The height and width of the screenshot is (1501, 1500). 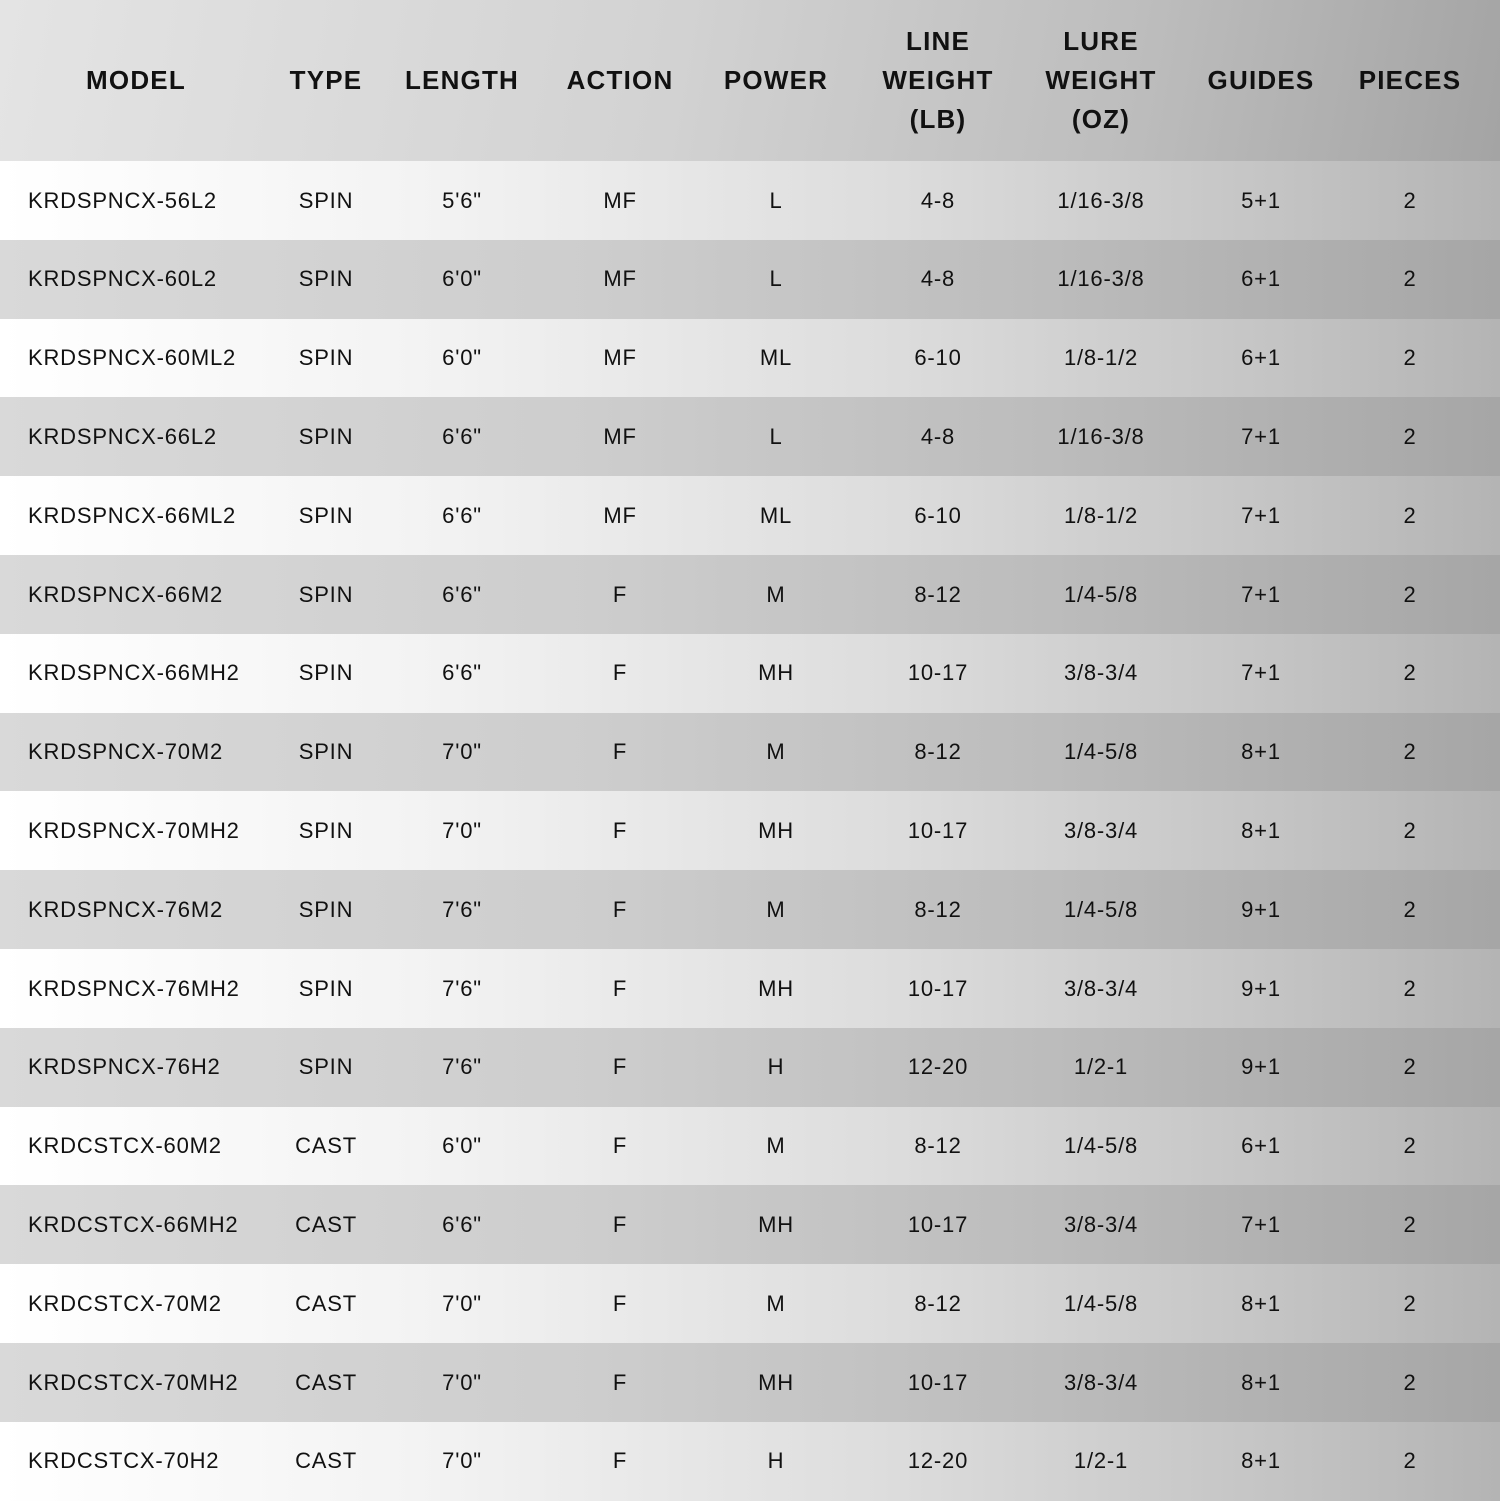 What do you see at coordinates (134, 673) in the screenshot?
I see `cell-model: KRDSPNCX-66MH2` at bounding box center [134, 673].